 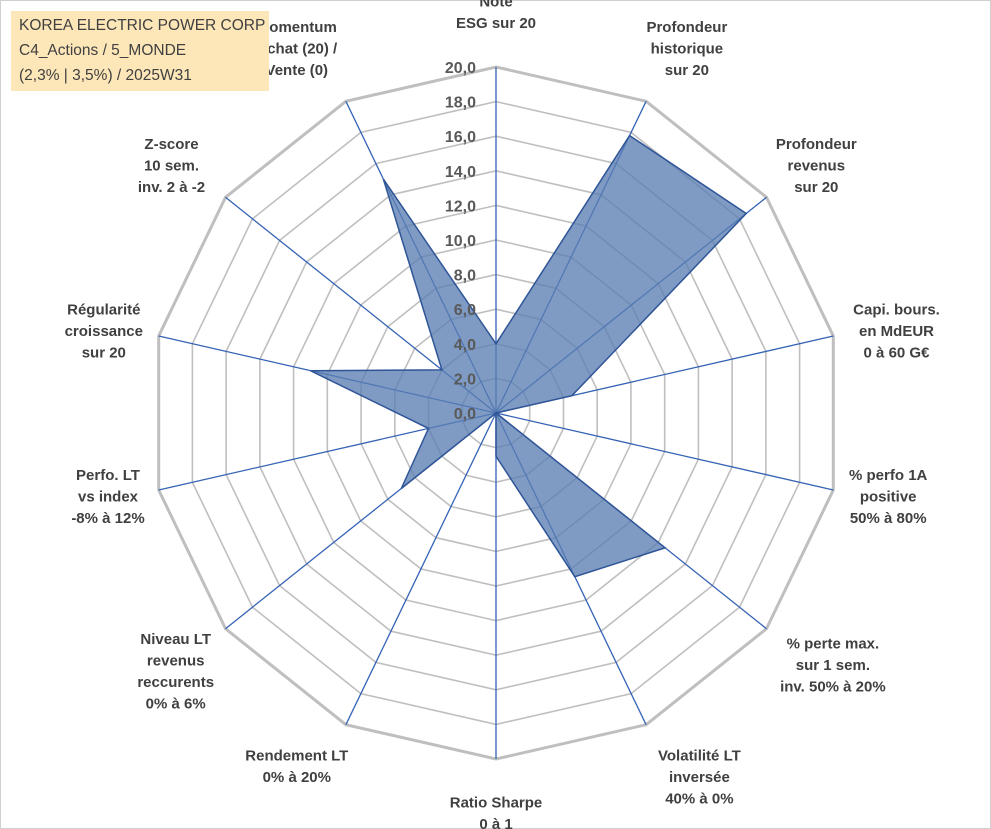 I want to click on tick-label: 4,0, so click(x=465, y=345).